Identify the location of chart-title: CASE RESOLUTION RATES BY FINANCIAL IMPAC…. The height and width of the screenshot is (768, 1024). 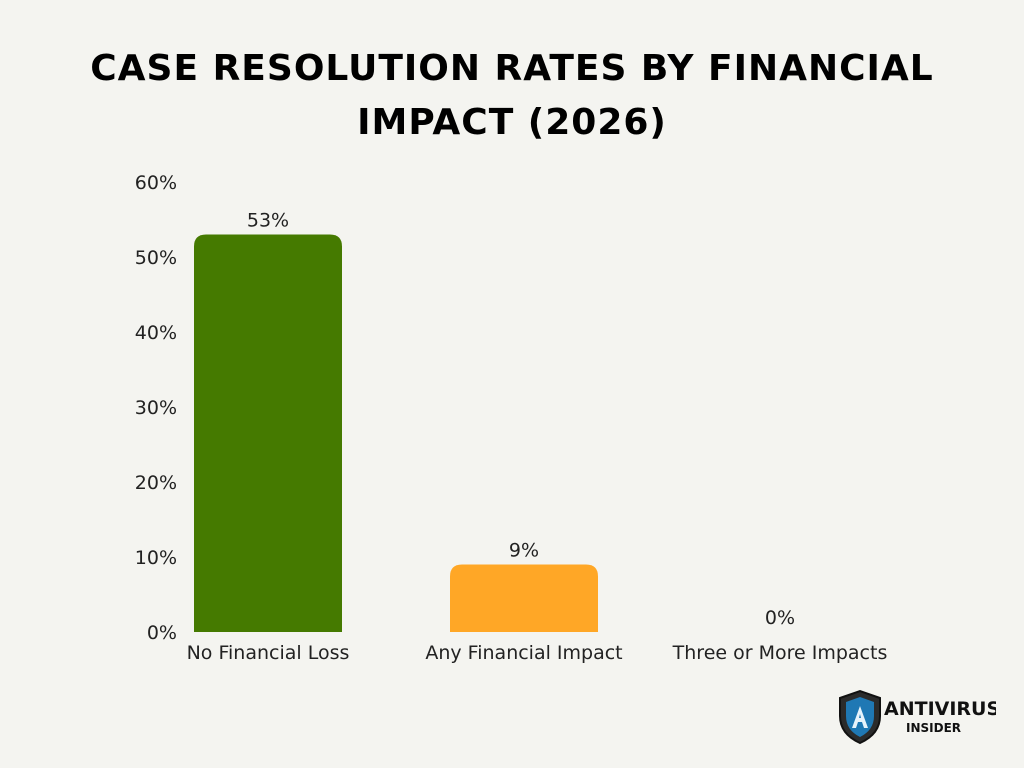
(512, 95).